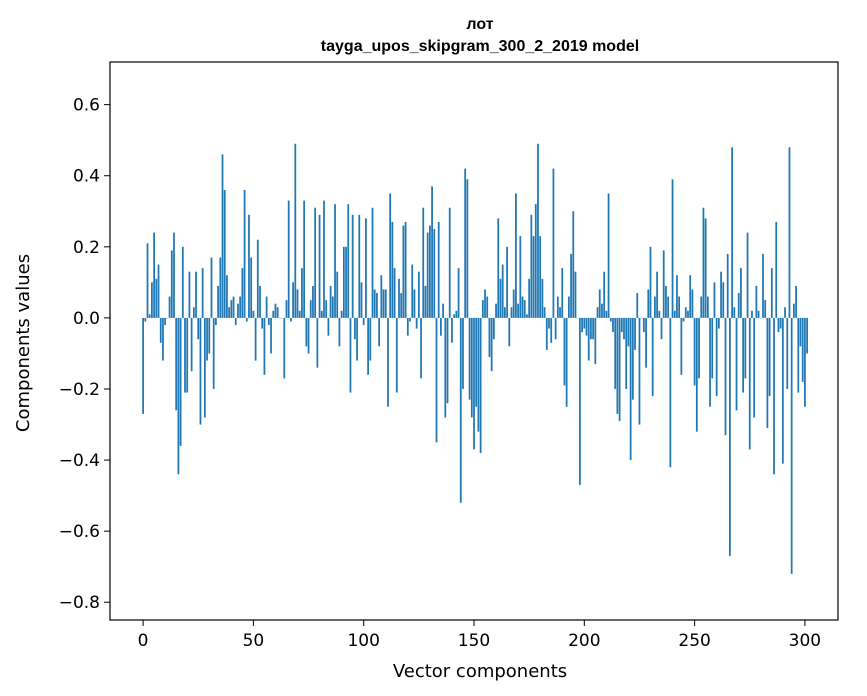  What do you see at coordinates (480, 46) in the screenshot?
I see `chart-subtitle: tayga_upos_skipgram_300_2_2019 model` at bounding box center [480, 46].